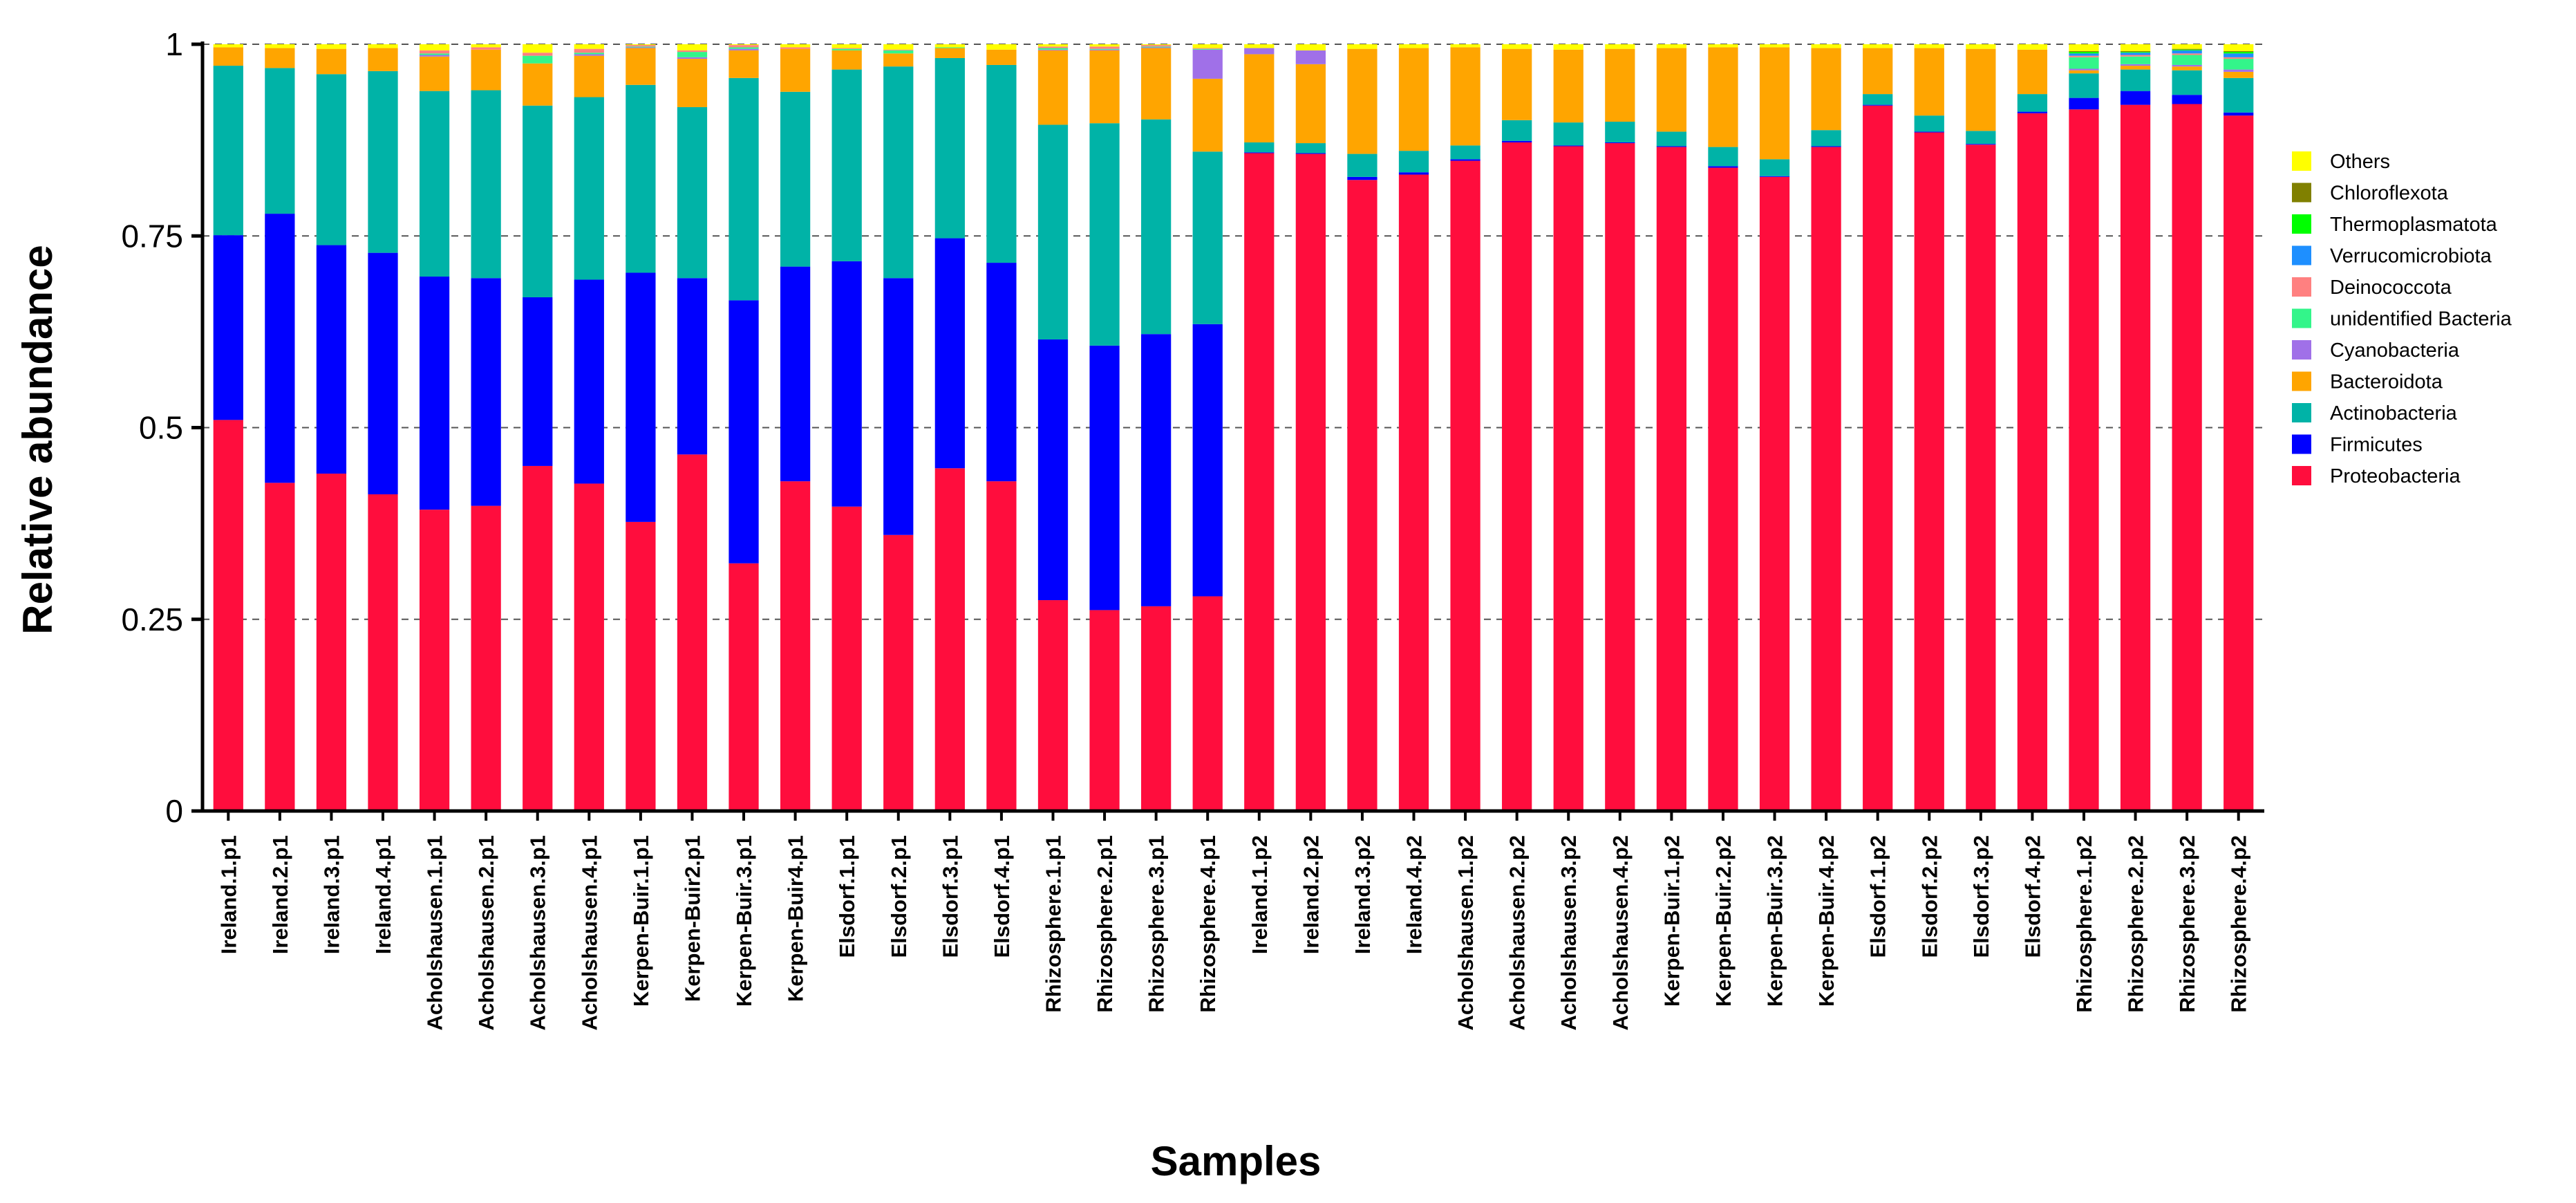  I want to click on legend-label: Verrucomicrobiota, so click(2411, 256).